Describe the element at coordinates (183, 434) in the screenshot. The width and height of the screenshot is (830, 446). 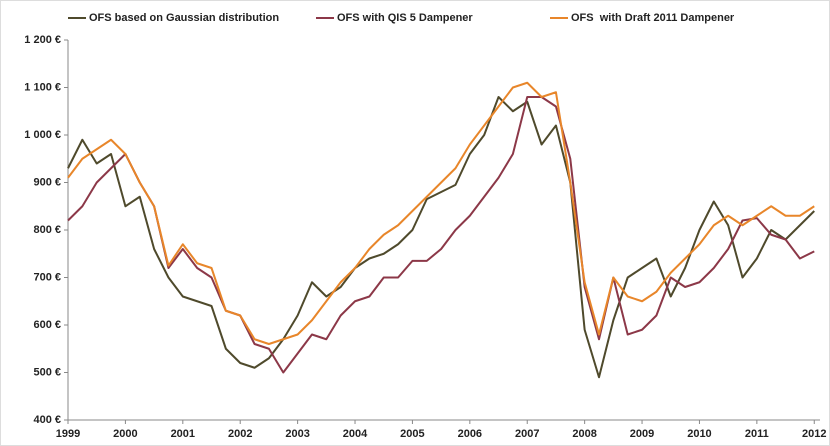
I see `x-tick-label: 2001` at that location.